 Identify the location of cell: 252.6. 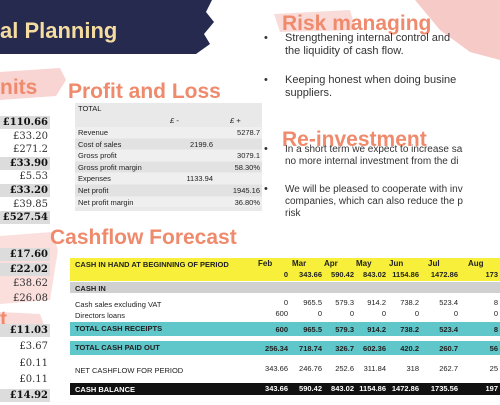
(344, 368).